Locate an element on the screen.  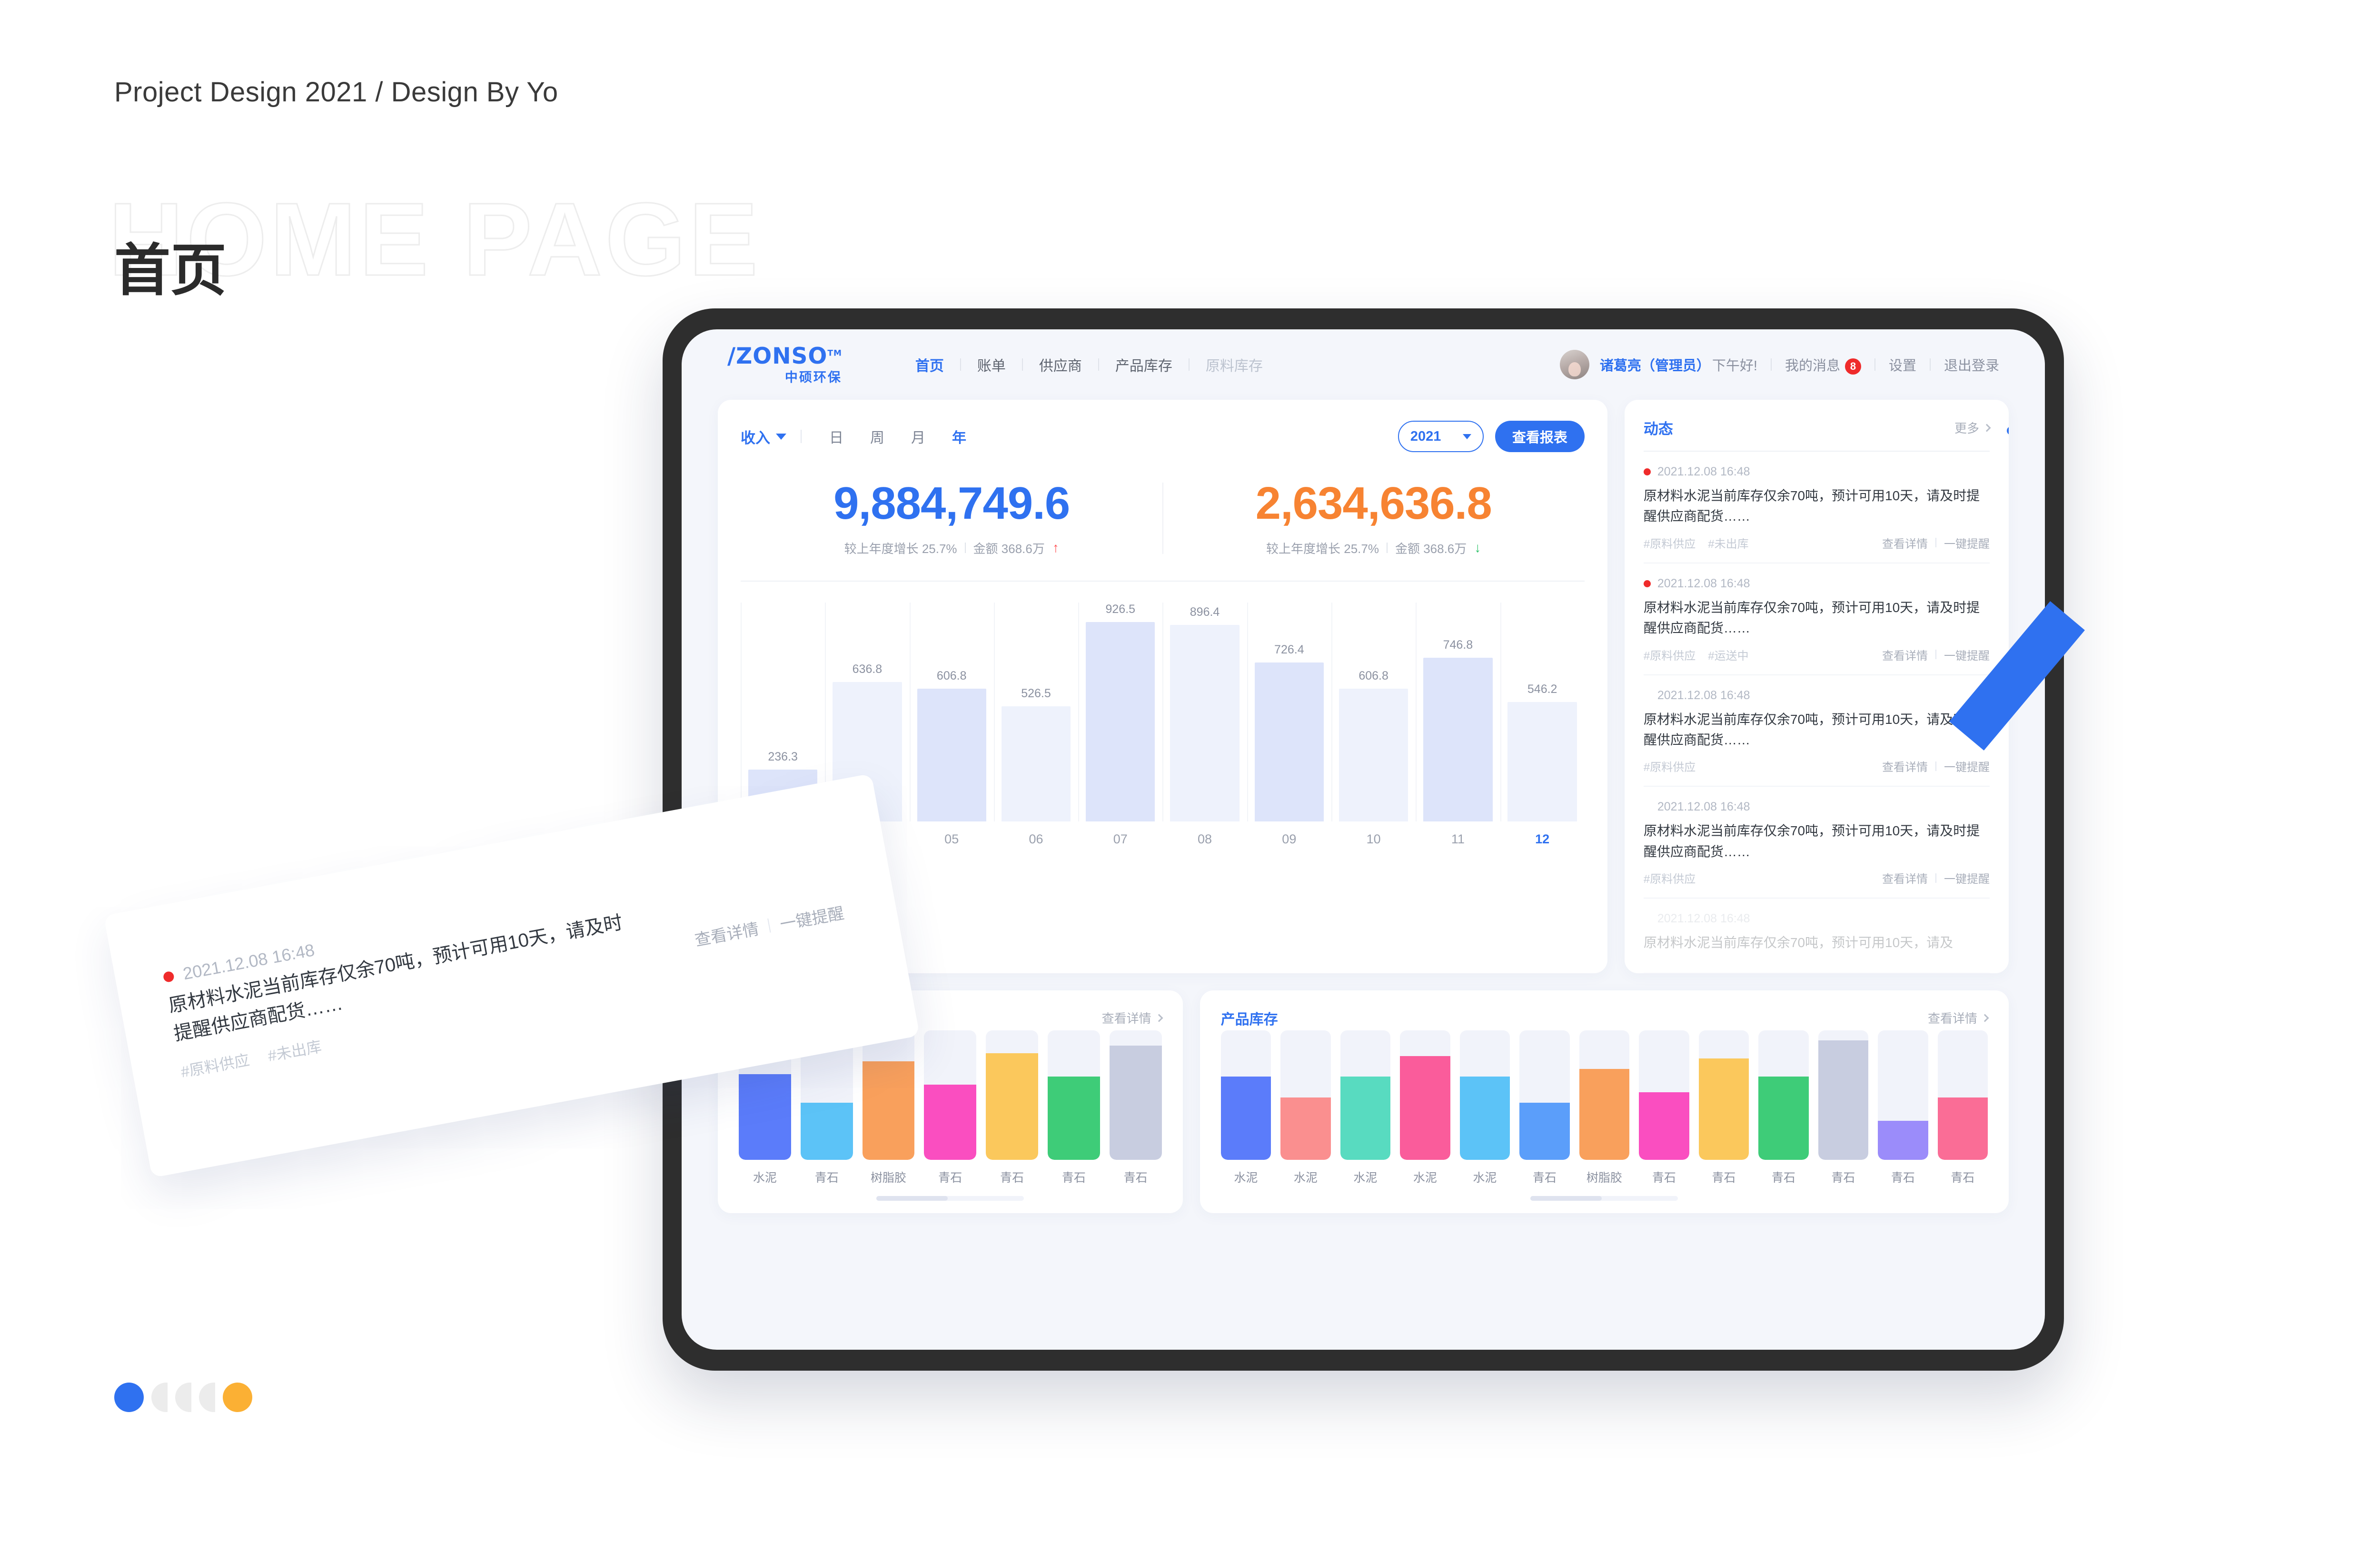
material-inventory-bars: 水泥 青石 树脂胶 青石 青石 is located at coordinates (950, 1108).